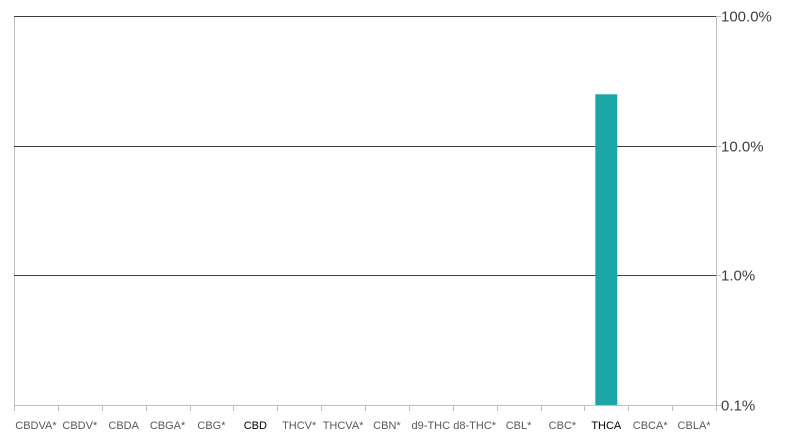 Image resolution: width=792 pixels, height=436 pixels. Describe the element at coordinates (738, 276) in the screenshot. I see `y-tick-label: 1.0%` at that location.